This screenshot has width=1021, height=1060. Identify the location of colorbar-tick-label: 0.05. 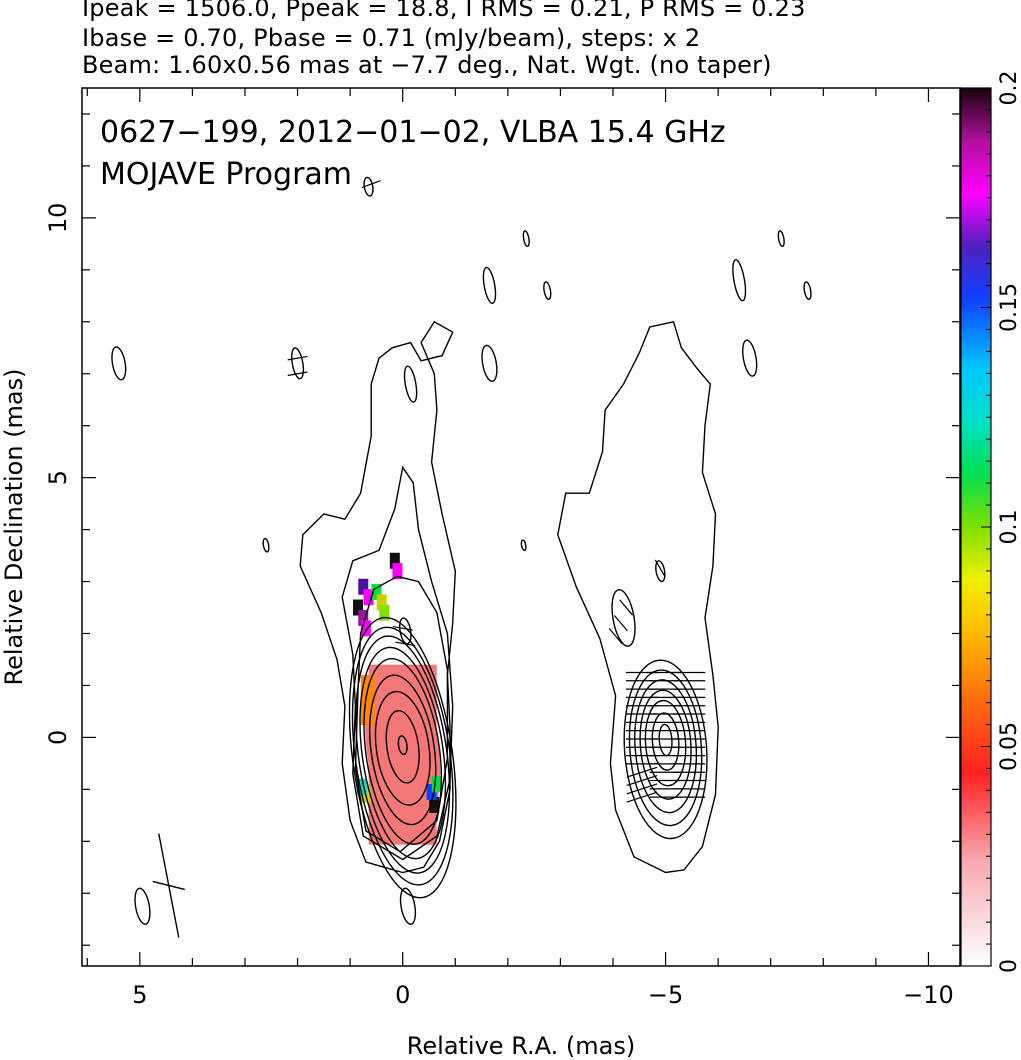
(1009, 746).